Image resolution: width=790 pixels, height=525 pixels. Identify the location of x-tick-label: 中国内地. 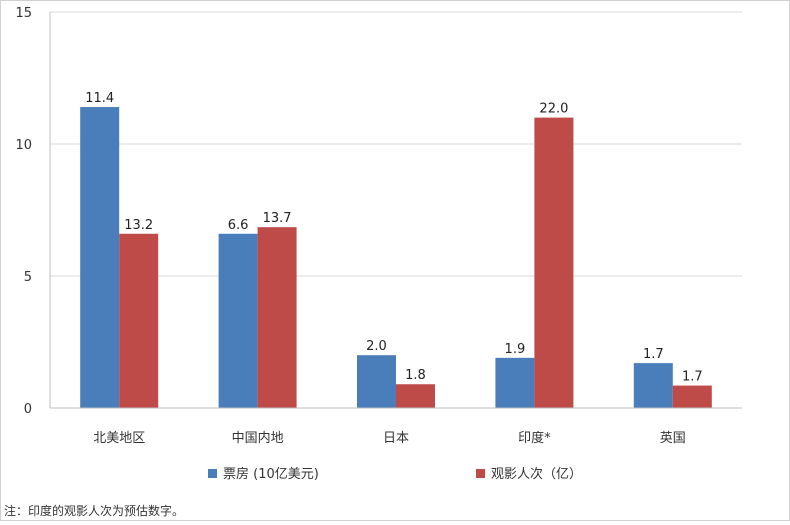
(258, 438).